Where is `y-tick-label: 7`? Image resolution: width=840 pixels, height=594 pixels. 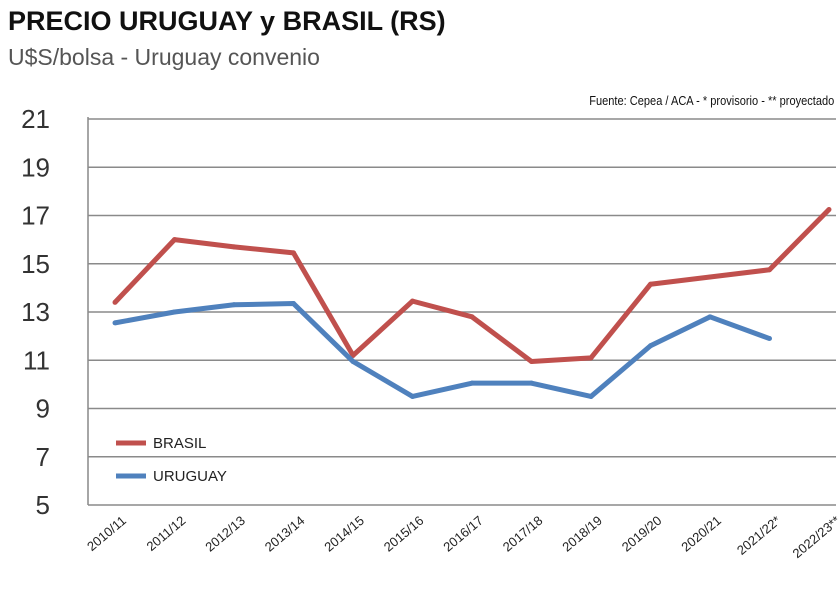 y-tick-label: 7 is located at coordinates (43, 457).